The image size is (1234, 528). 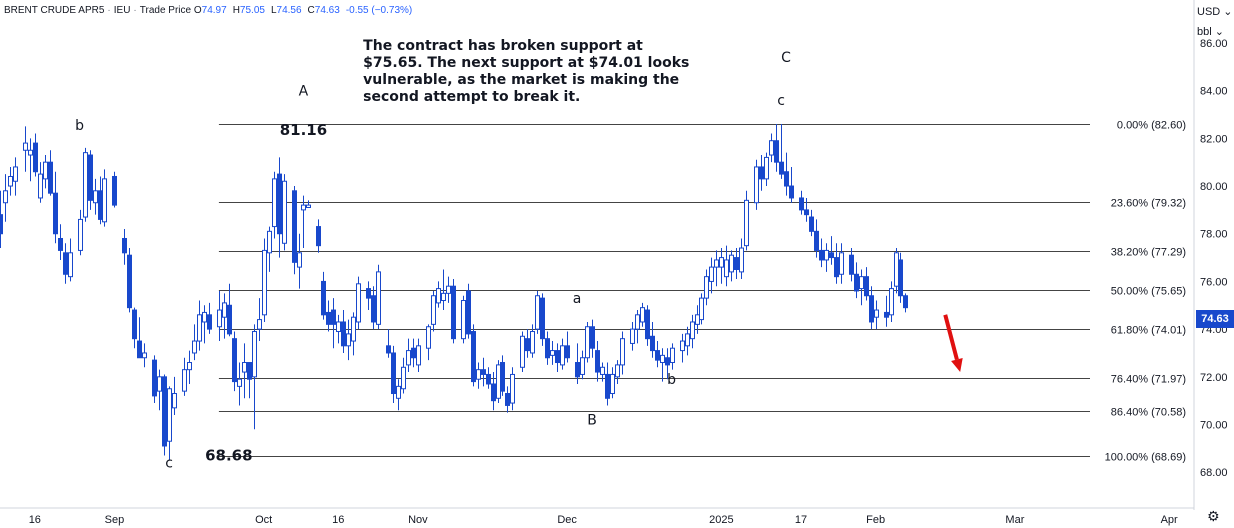 What do you see at coordinates (379, 10) in the screenshot?
I see `change-value: -0.55 (−0.73%)` at bounding box center [379, 10].